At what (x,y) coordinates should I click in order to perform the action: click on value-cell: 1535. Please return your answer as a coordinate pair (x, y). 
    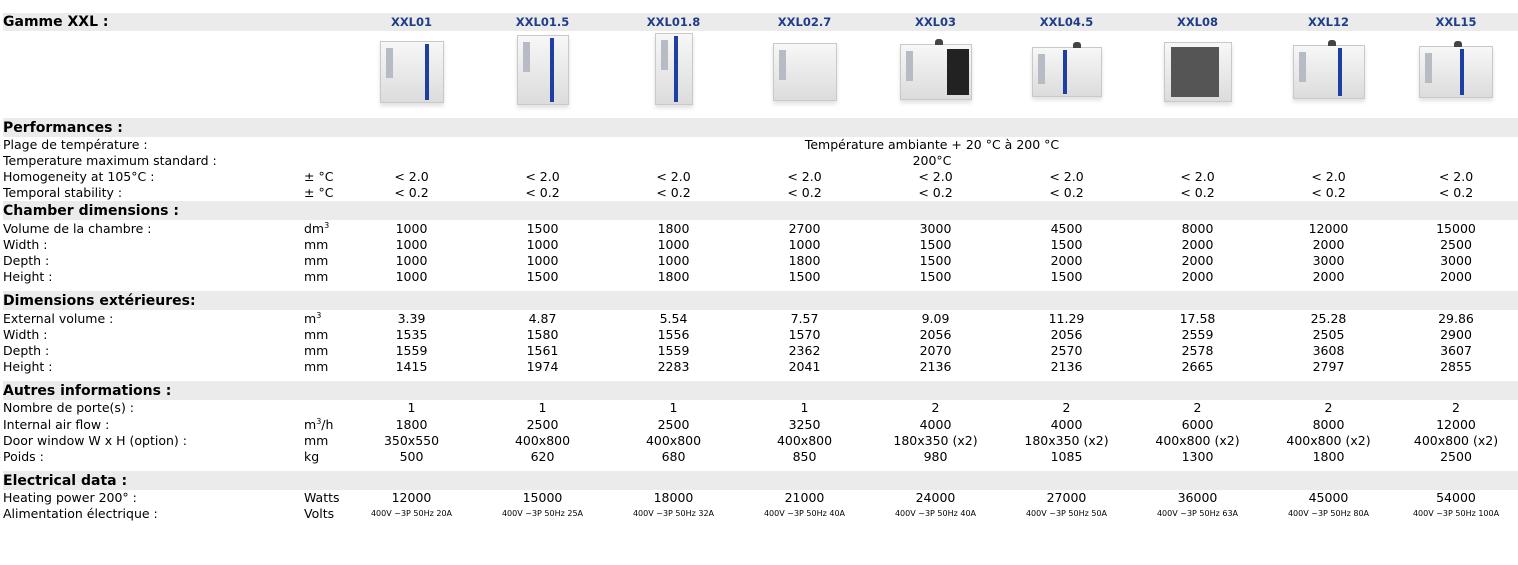
    Looking at the image, I should click on (411, 334).